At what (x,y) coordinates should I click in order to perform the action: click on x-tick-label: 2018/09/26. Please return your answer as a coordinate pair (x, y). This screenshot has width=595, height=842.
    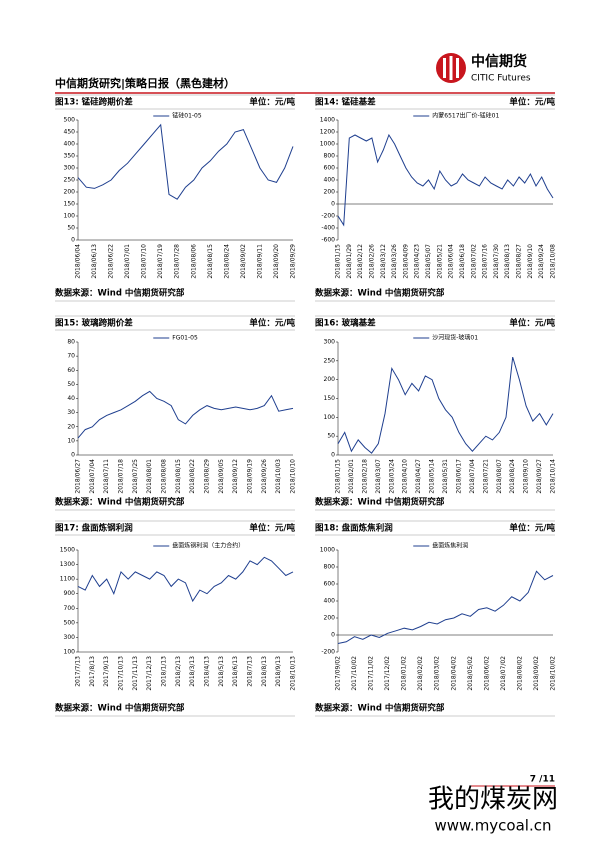
    Looking at the image, I should click on (264, 476).